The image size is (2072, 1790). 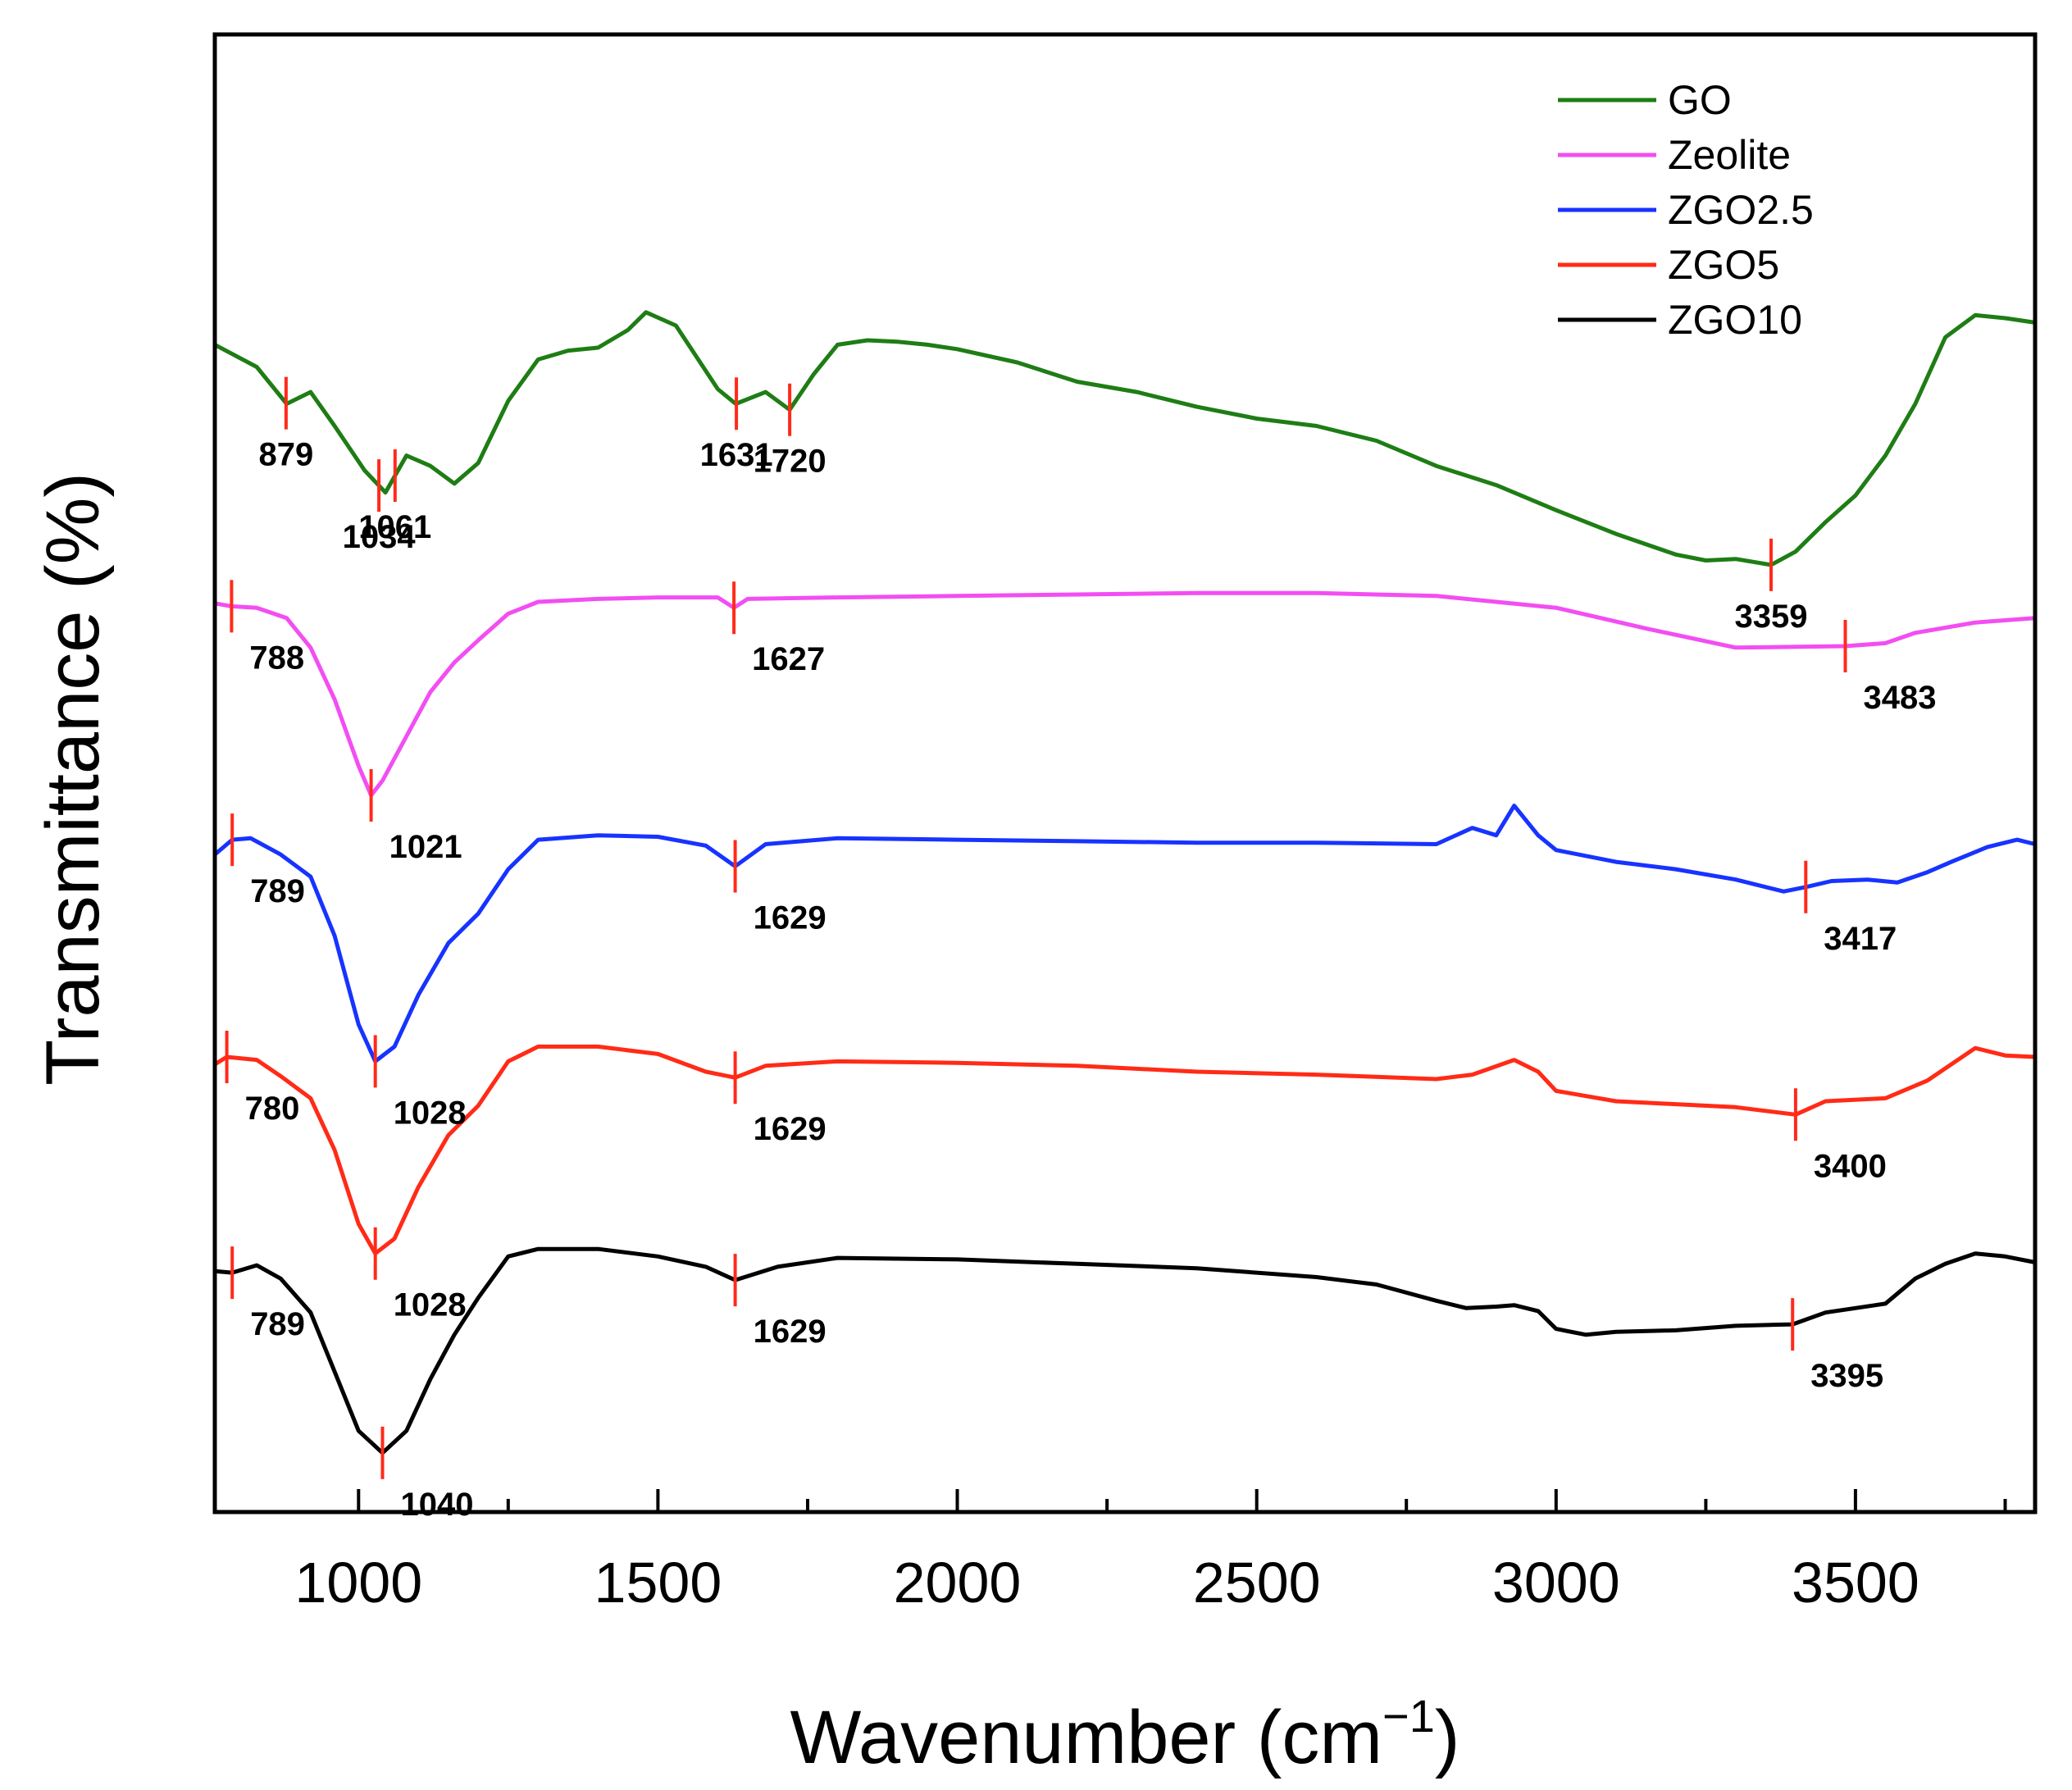 I want to click on peak-label-zgo2-5-789: 789, so click(x=277, y=891).